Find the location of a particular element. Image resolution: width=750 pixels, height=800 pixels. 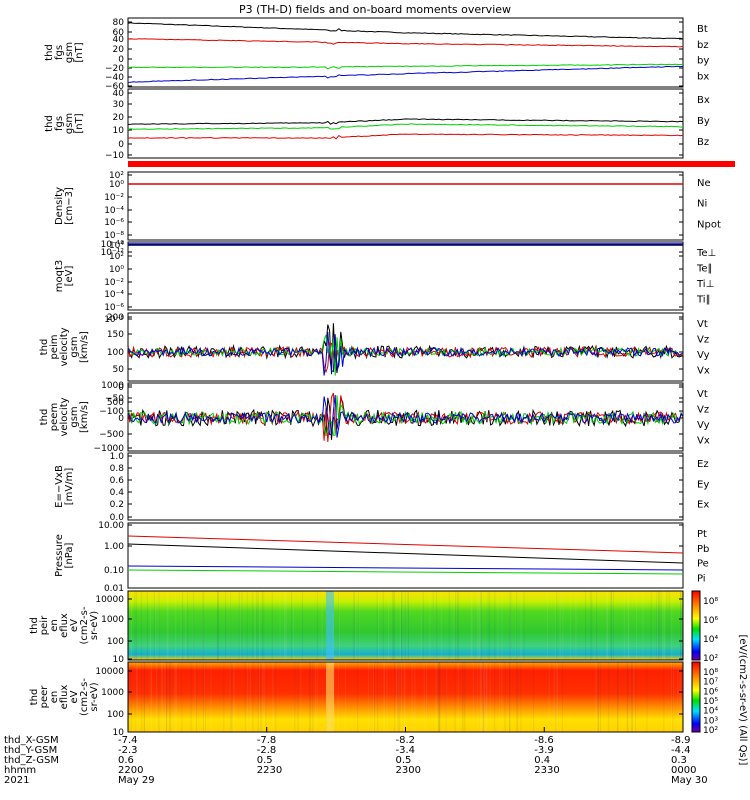

footer-date-value: May 29 is located at coordinates (136, 780).